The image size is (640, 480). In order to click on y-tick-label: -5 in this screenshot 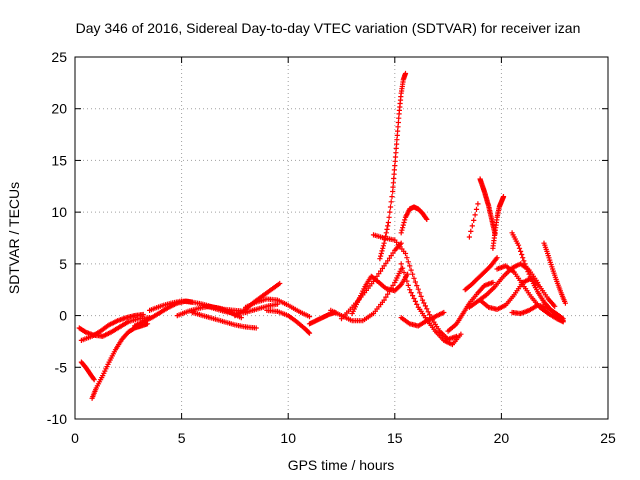, I will do `click(61, 367)`.